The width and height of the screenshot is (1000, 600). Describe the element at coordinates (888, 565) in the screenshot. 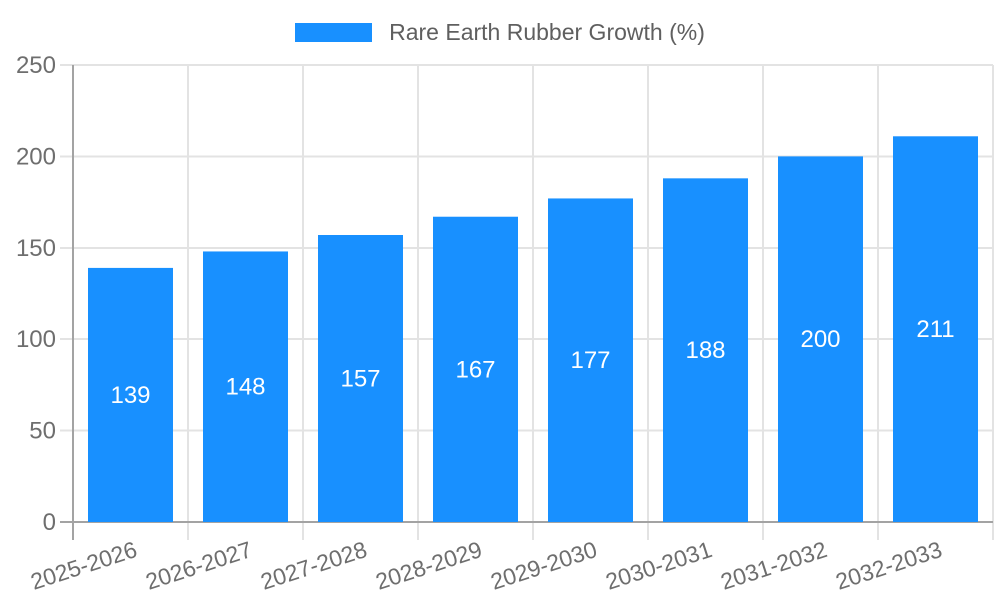

I see `x-tick-label: 2032-2033` at that location.